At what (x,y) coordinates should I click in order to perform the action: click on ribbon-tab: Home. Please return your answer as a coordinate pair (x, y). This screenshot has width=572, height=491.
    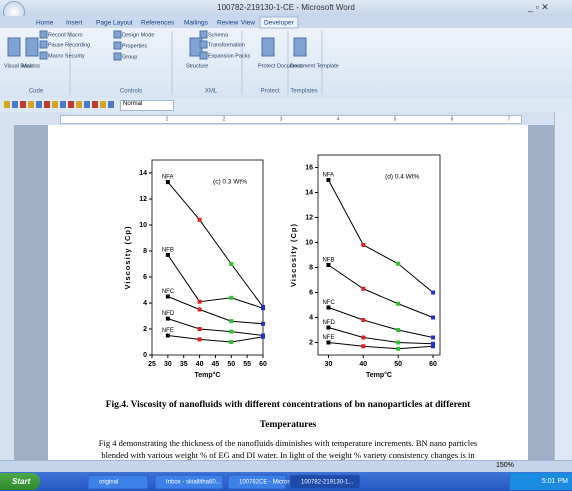
    Looking at the image, I should click on (45, 23).